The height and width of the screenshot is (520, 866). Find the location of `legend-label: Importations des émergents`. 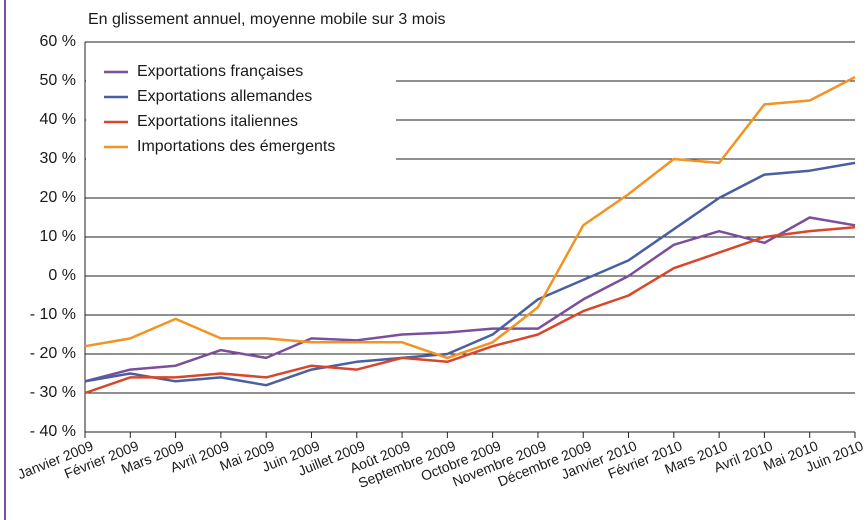

legend-label: Importations des émergents is located at coordinates (236, 146).